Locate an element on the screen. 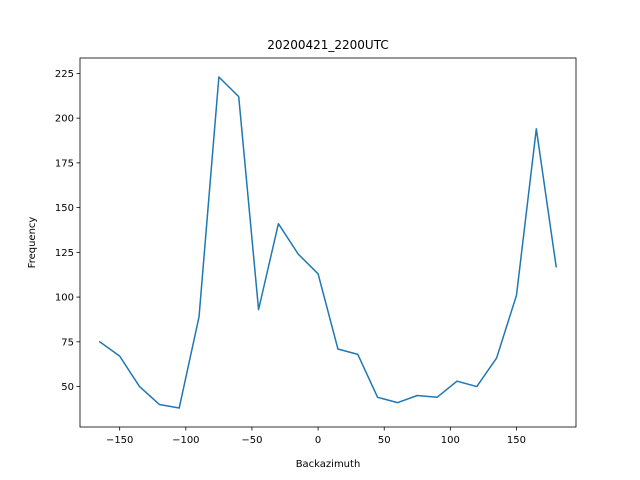  y-tick-label: 50 is located at coordinates (67, 387).